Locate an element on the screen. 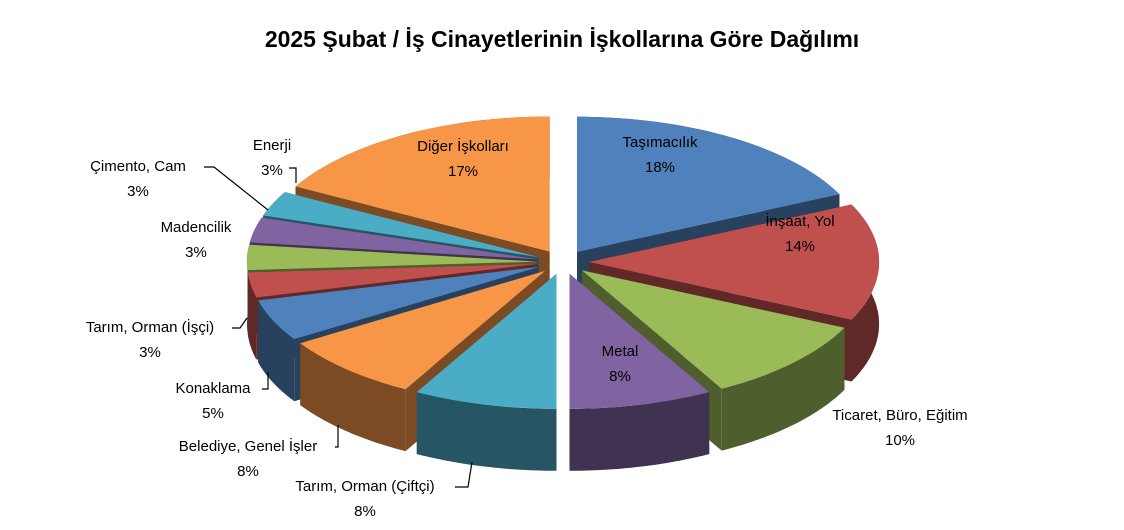 The image size is (1124, 530). value-label: 18% is located at coordinates (660, 167).